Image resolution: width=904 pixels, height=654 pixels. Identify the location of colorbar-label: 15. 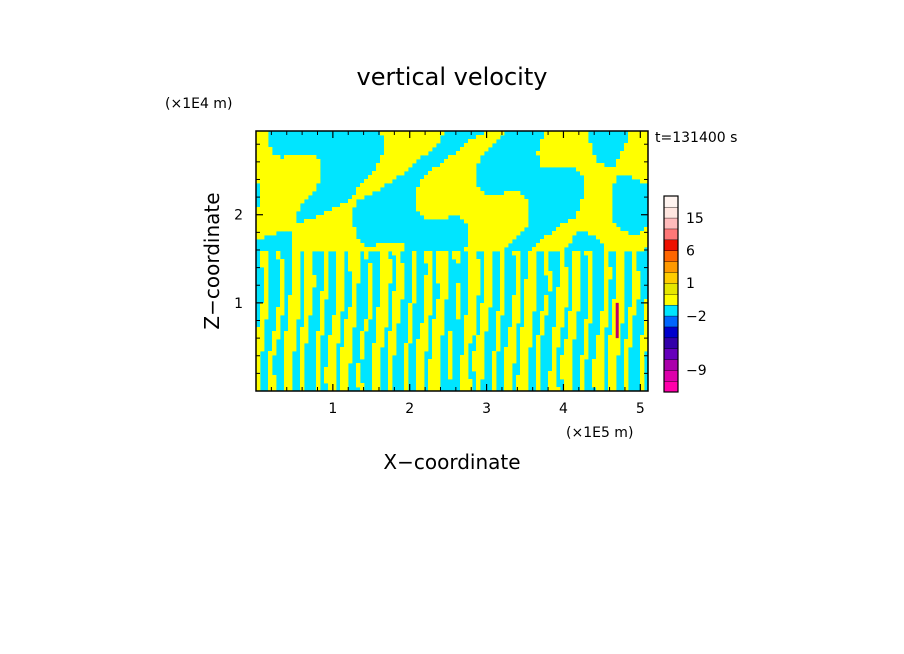
(695, 219).